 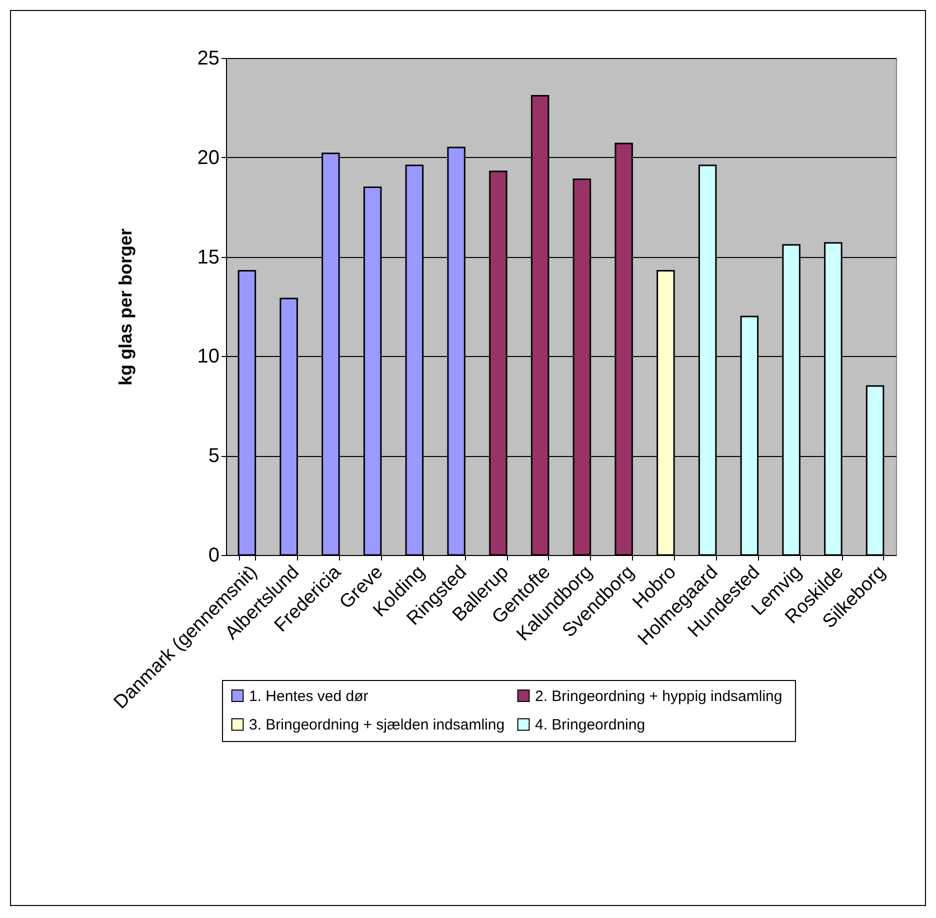 I want to click on legend-label: 2. Bringeordning + hyppig indsamling, so click(x=658, y=696).